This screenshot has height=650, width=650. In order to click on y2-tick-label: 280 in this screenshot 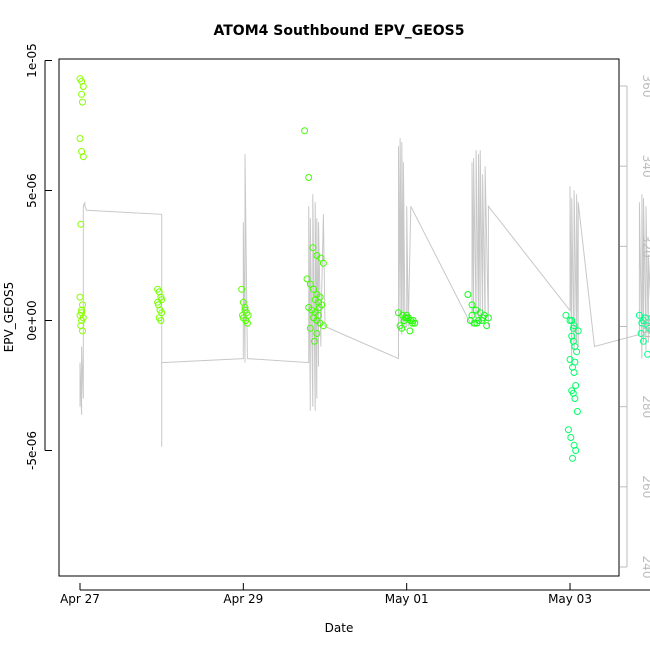, I will do `click(645, 406)`.